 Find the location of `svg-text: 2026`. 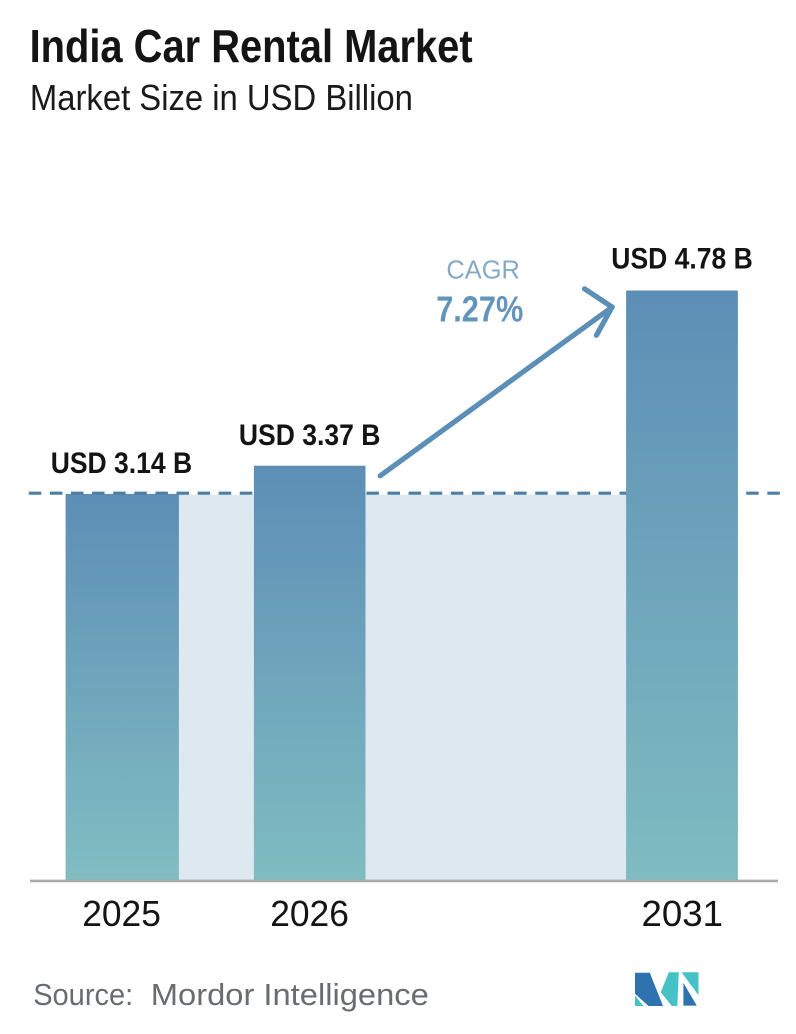

svg-text: 2026 is located at coordinates (309, 913).